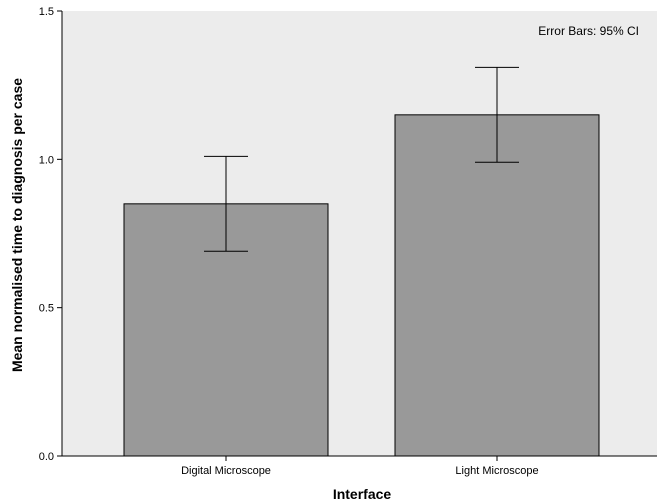 The height and width of the screenshot is (504, 659). I want to click on x-tick-label-1: Light Microscope, so click(496, 471).